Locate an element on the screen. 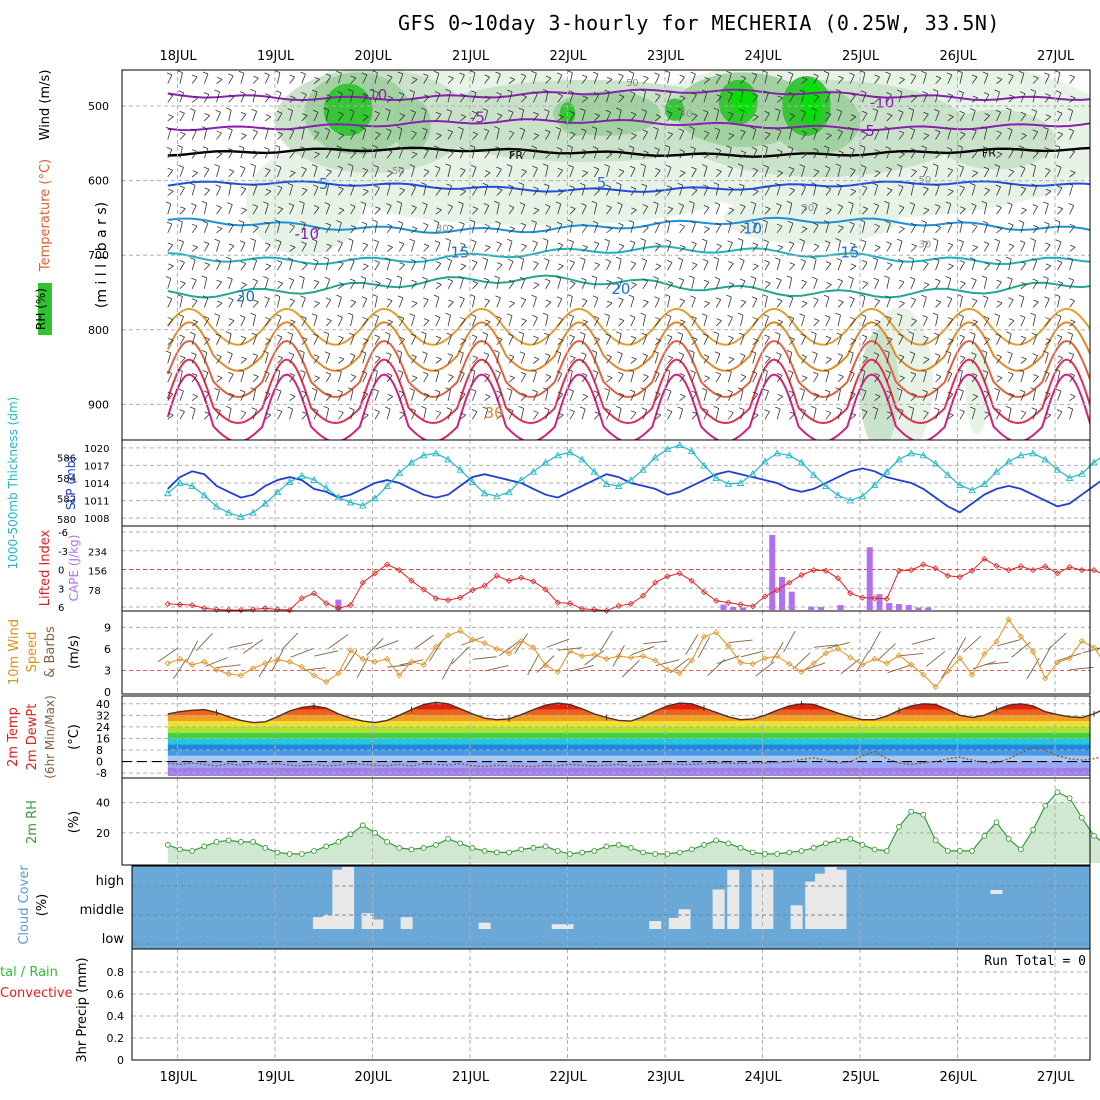 This screenshot has height=1100, width=1100. temperature-contour is located at coordinates (628, 286).